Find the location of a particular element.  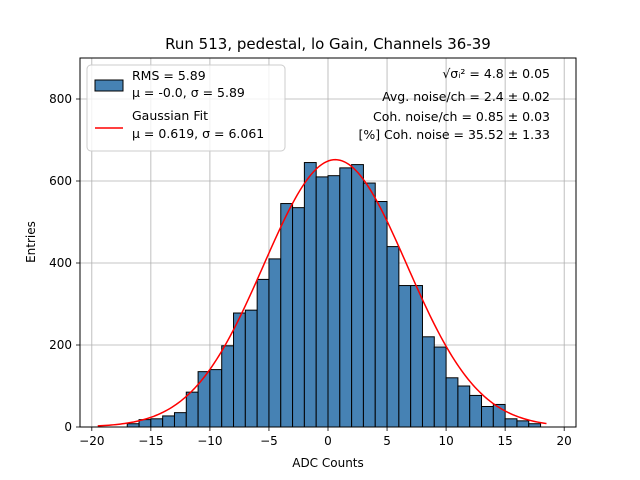

y-tick-label: 0 is located at coordinates (68, 427).